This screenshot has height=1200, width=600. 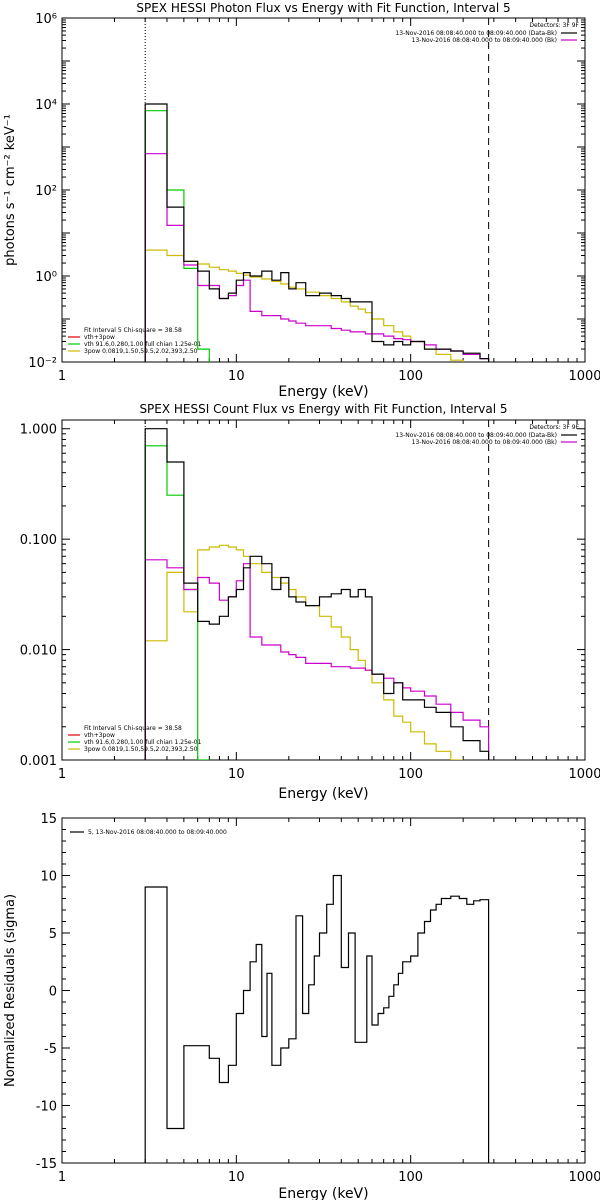 I want to click on y-tick-label: -5, so click(x=50, y=1049).